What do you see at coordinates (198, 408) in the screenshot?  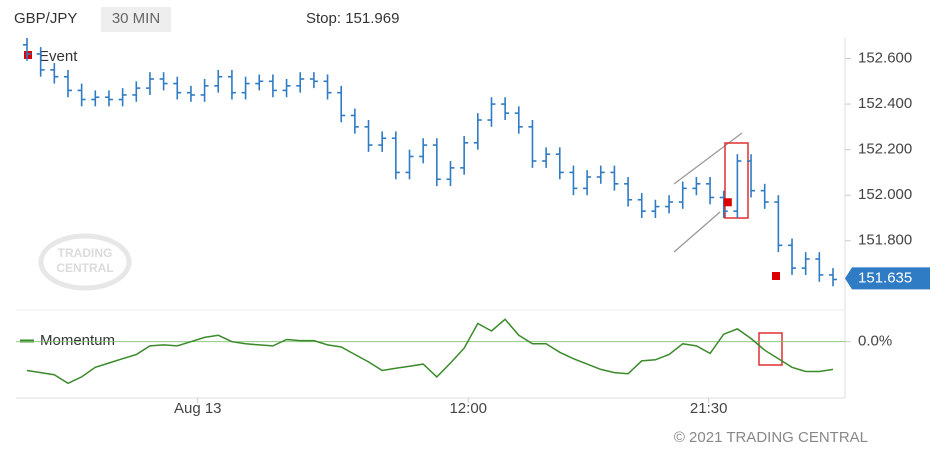 I see `x-tick-label: Aug 13` at bounding box center [198, 408].